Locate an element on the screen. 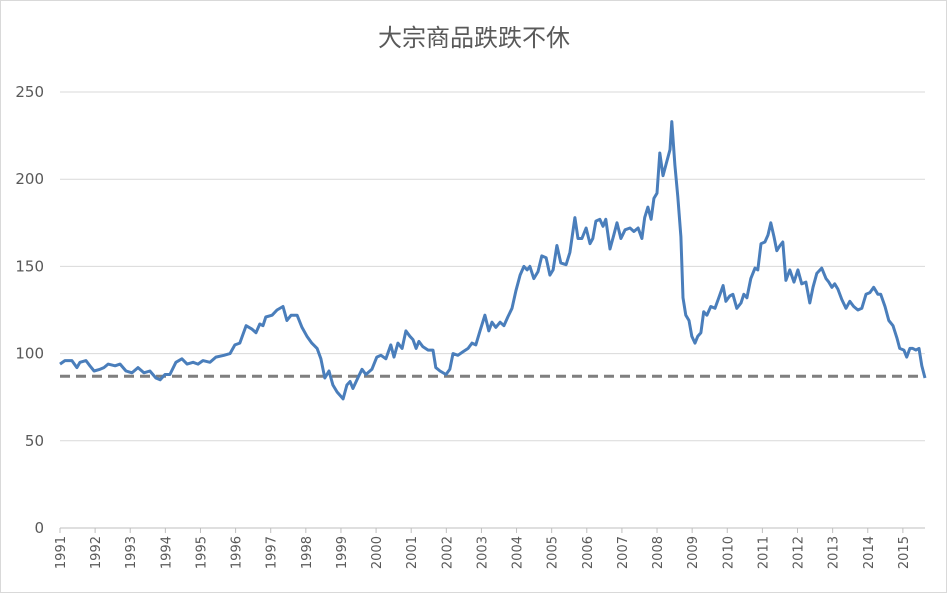 This screenshot has width=947, height=593. y-tick-label: 50 is located at coordinates (34, 441).